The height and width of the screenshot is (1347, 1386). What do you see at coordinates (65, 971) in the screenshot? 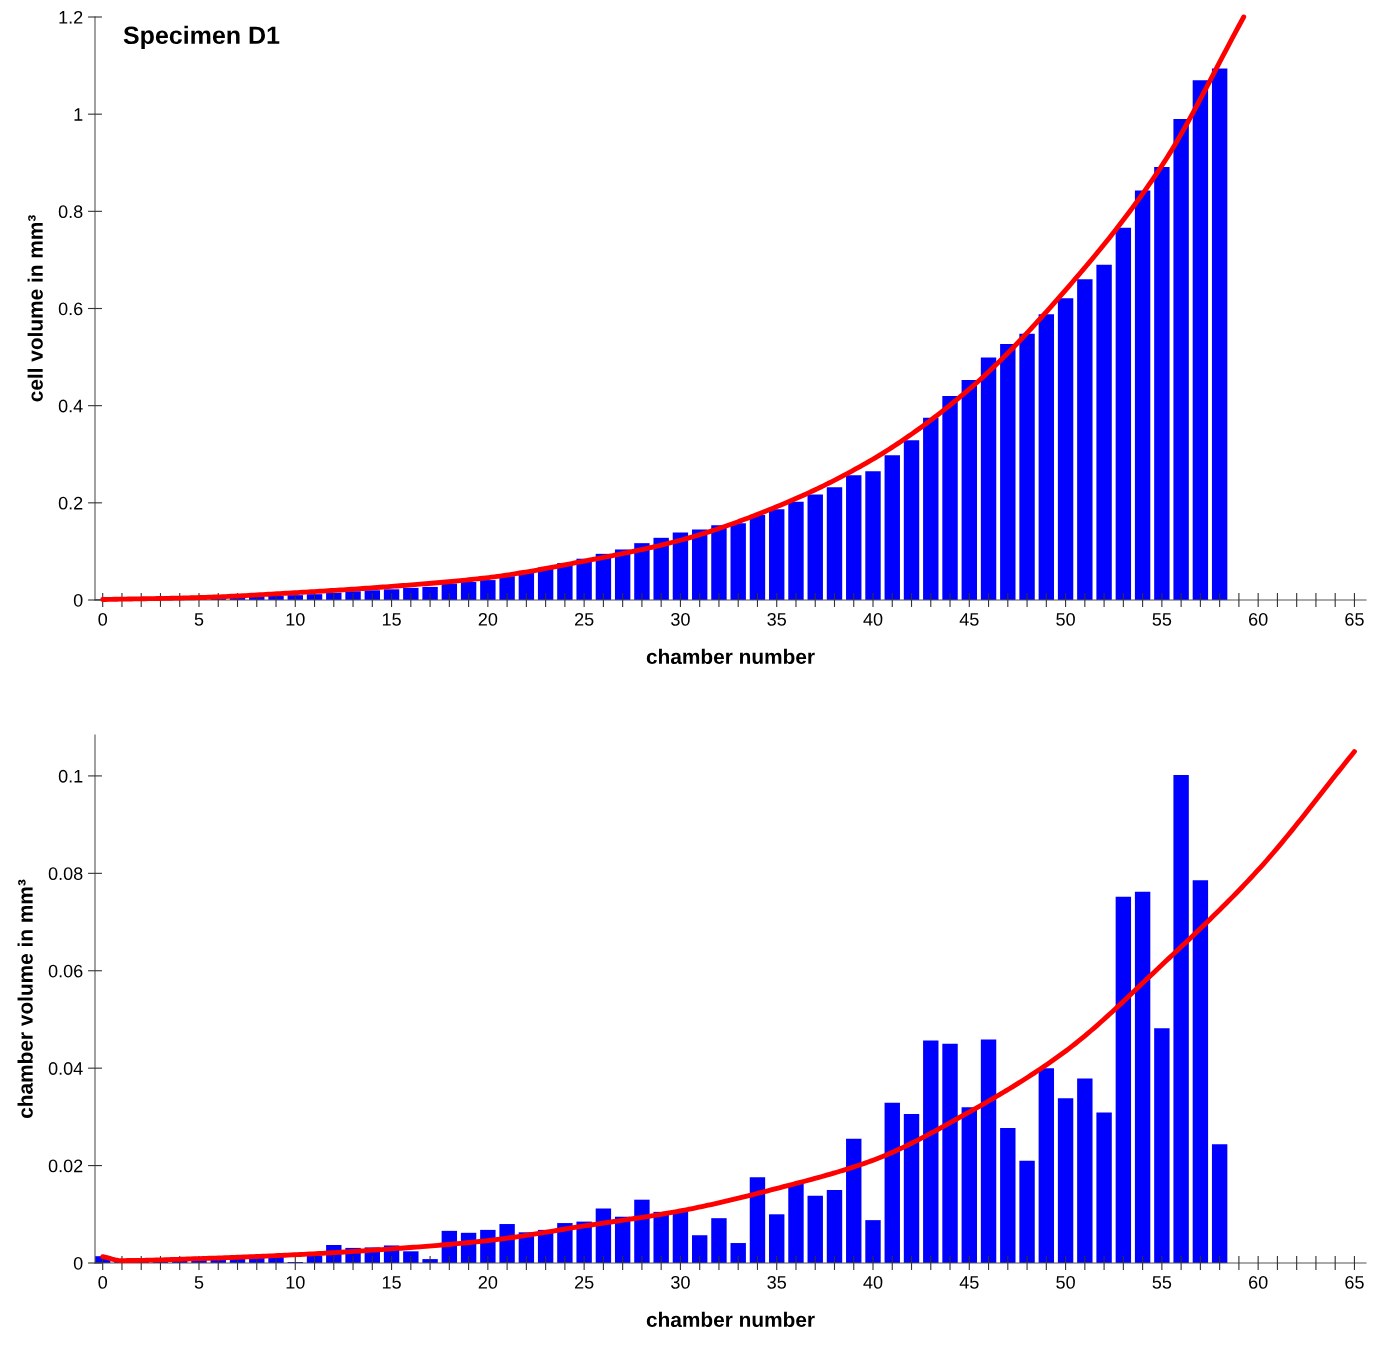
I see `y-tick-label: 0.06` at bounding box center [65, 971].